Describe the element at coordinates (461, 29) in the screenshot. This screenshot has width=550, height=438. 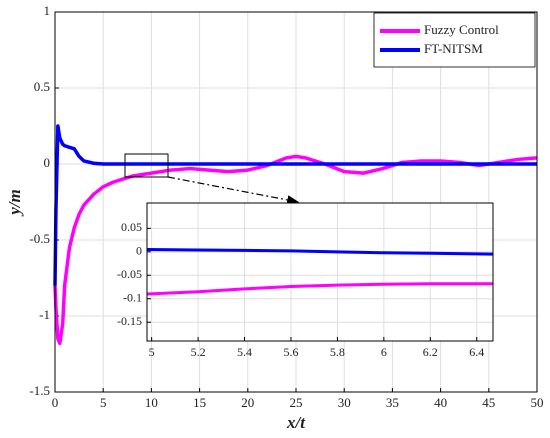
I see `legend-label: Fuzzy Control` at that location.